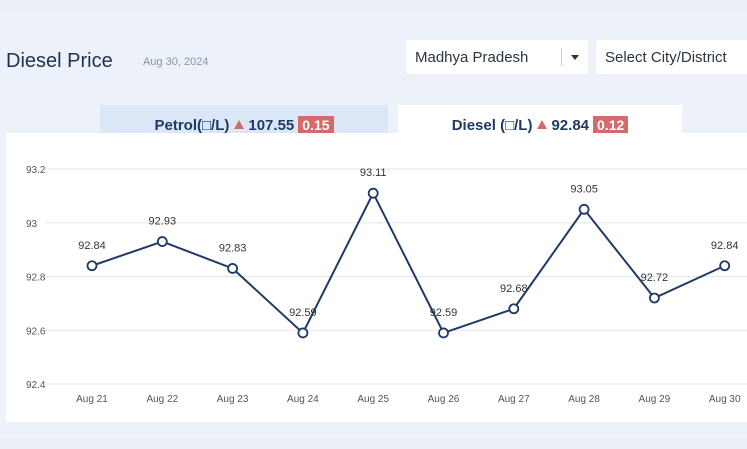  What do you see at coordinates (373, 399) in the screenshot?
I see `x-tick-label: Aug 25` at bounding box center [373, 399].